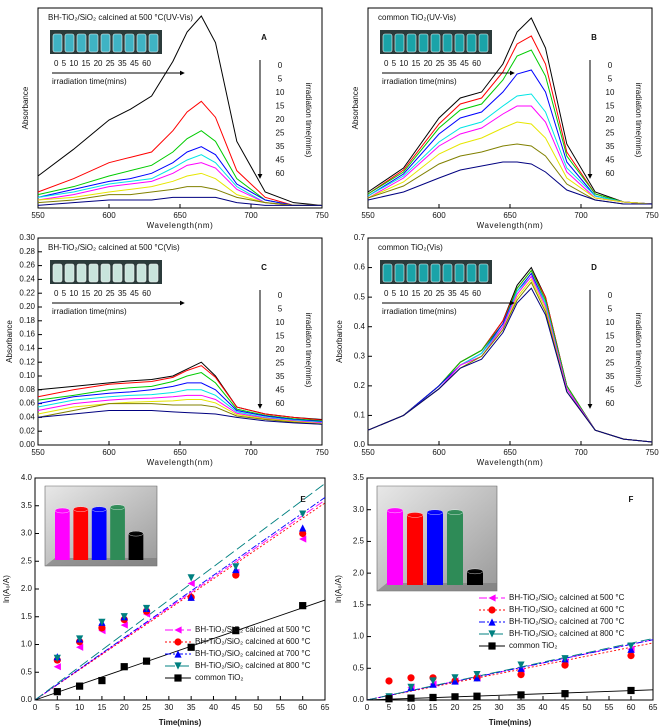  I want to click on legend-entry: 25, so click(610, 133).